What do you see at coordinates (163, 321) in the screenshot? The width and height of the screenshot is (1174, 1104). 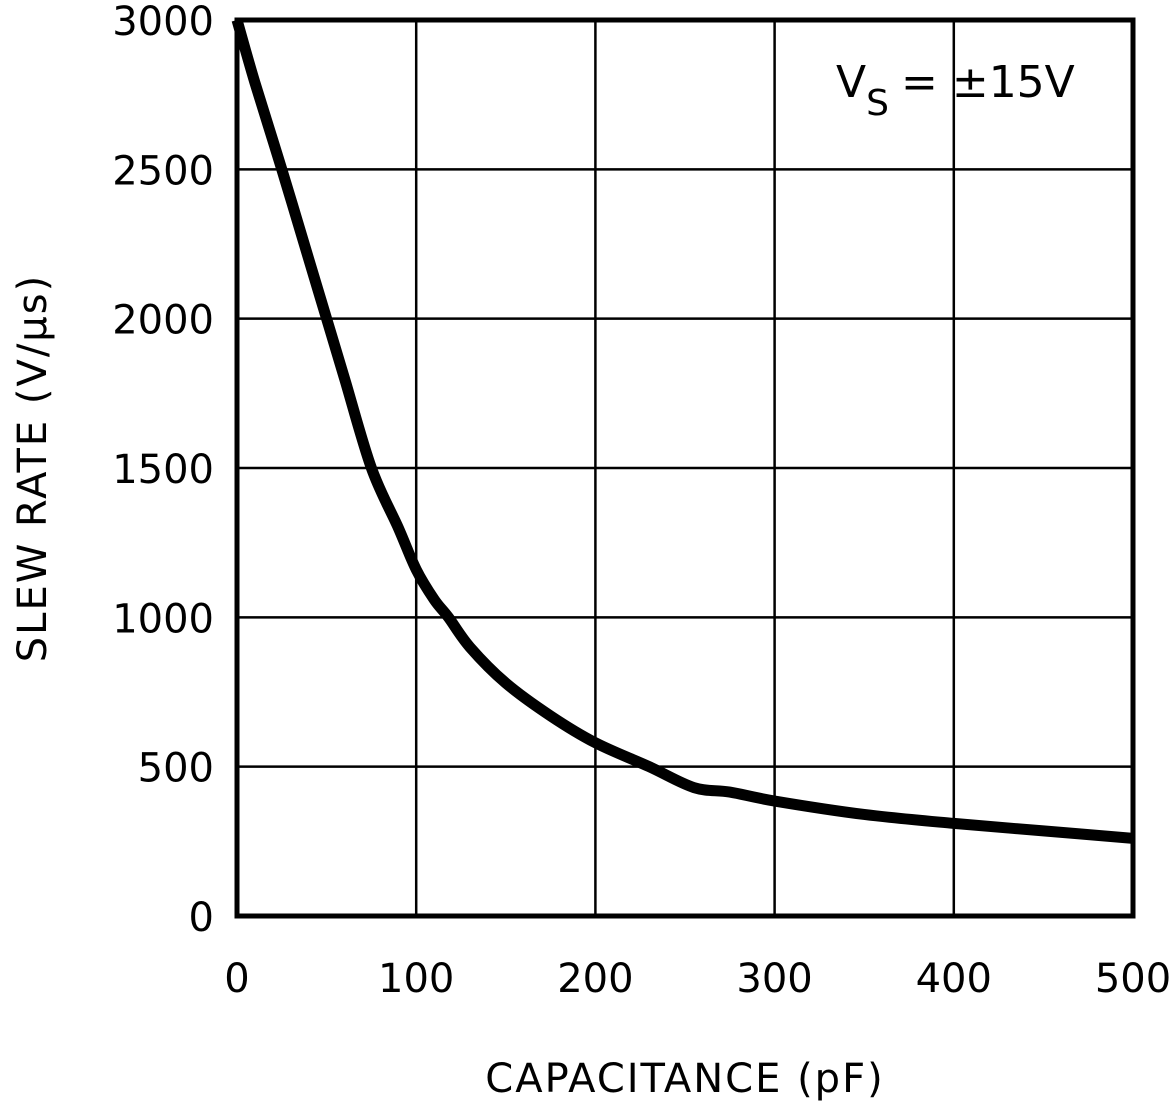 I see `y-tick-label: 2000` at bounding box center [163, 321].